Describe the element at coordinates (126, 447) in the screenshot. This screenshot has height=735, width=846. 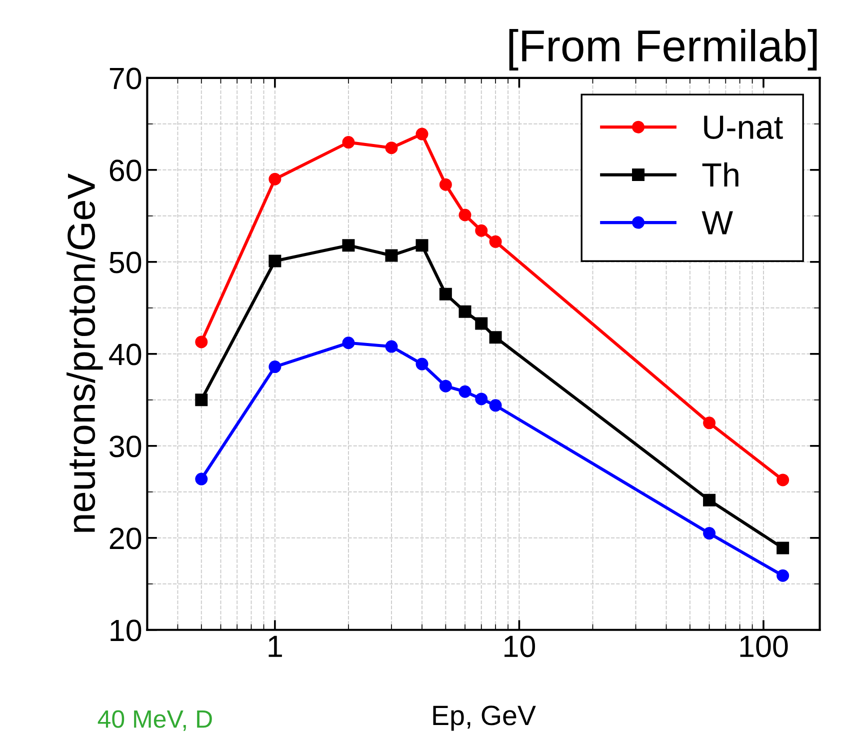
I see `y-tick-label: 30` at that location.